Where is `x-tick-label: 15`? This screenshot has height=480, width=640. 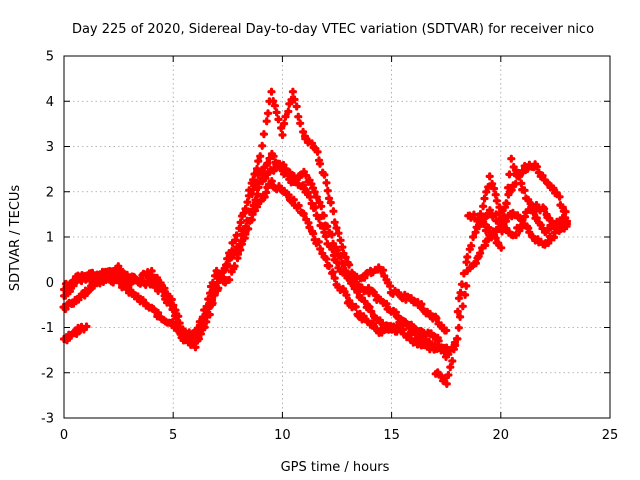 x-tick-label: 15 is located at coordinates (391, 435).